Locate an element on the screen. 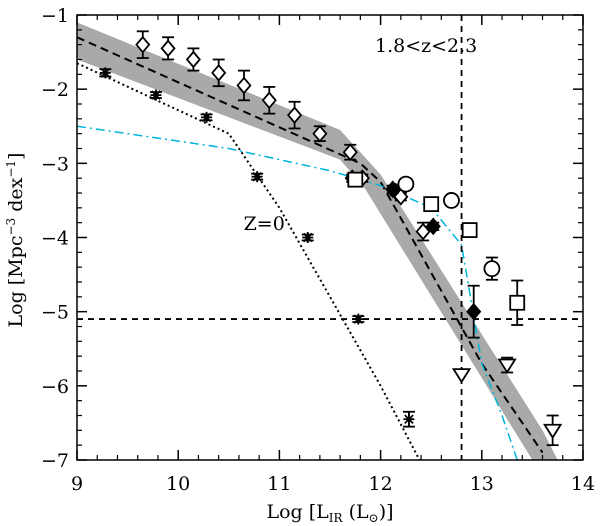 The width and height of the screenshot is (600, 526). x-tick-label: 9 is located at coordinates (77, 484).